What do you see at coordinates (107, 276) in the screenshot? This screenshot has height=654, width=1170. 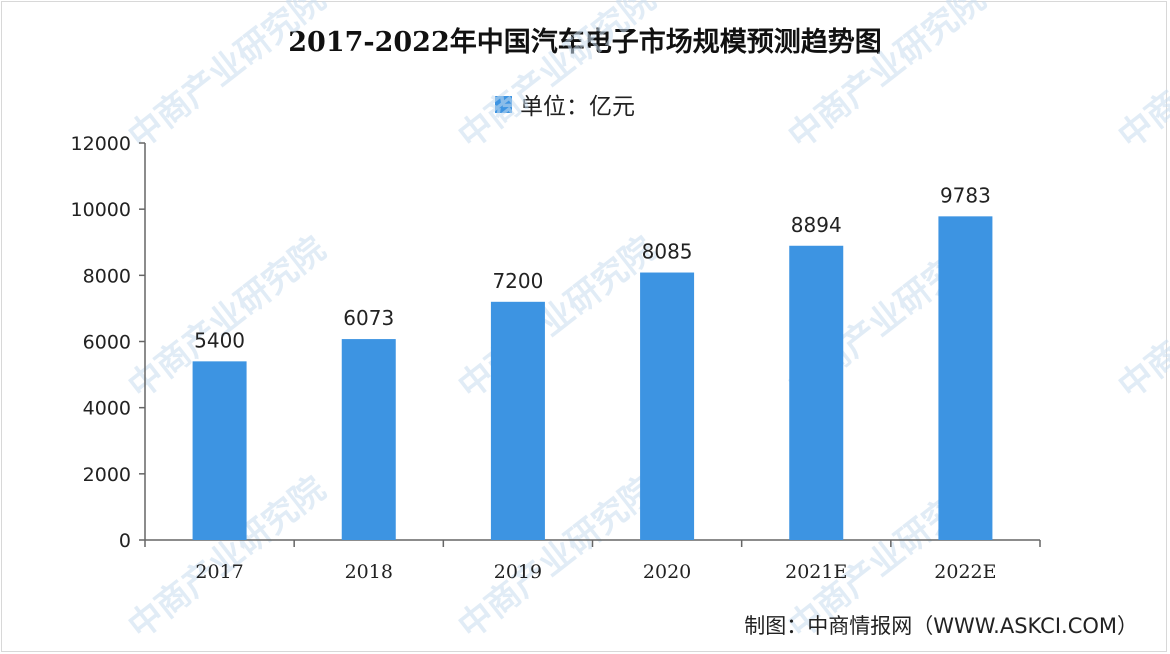 I see `y-tick-label: 8000` at bounding box center [107, 276].